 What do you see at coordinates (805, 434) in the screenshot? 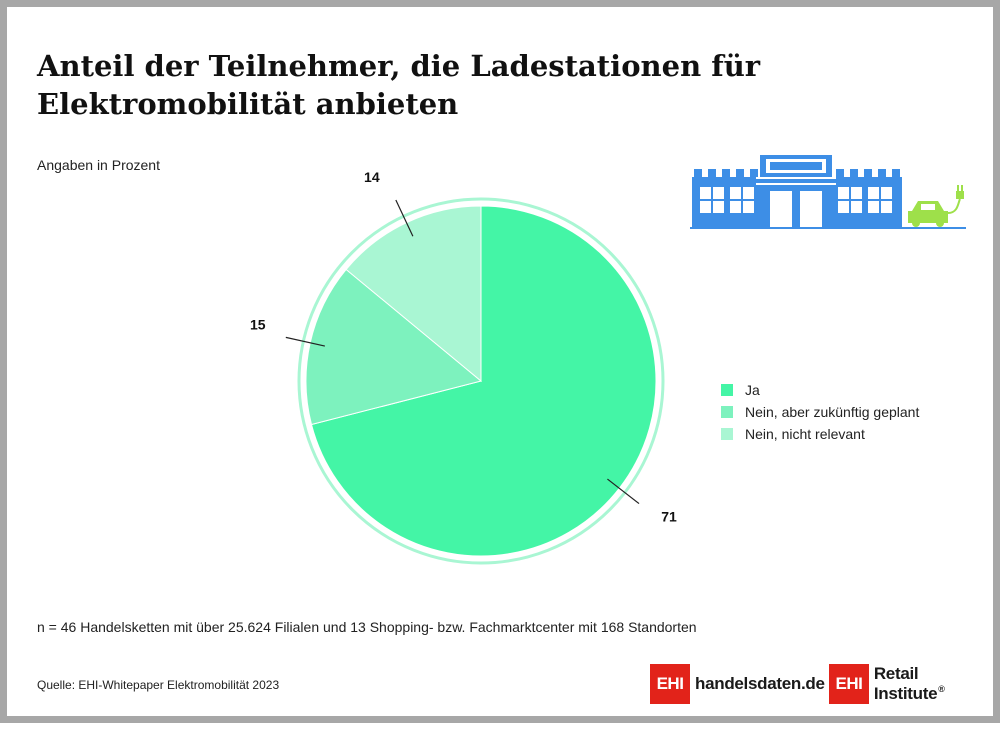
I see `legend-label: Nein, nicht relevant` at bounding box center [805, 434].